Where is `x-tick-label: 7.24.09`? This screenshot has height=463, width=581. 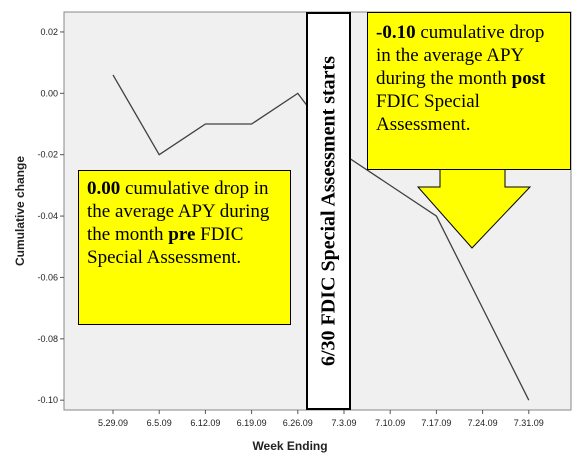 x-tick-label: 7.24.09 is located at coordinates (483, 423).